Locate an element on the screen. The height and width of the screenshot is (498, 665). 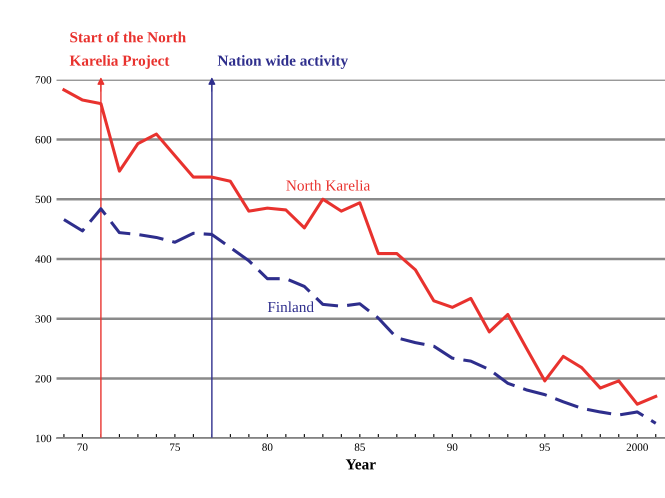
x-tick-label: 70 is located at coordinates (83, 447).